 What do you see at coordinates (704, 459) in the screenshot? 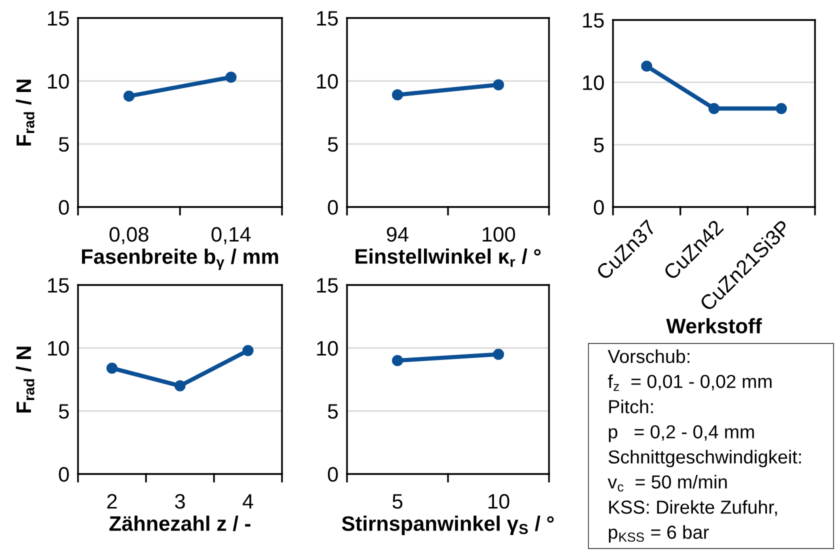
I see `text: Schnittgeschwindigkeit:` at bounding box center [704, 459].